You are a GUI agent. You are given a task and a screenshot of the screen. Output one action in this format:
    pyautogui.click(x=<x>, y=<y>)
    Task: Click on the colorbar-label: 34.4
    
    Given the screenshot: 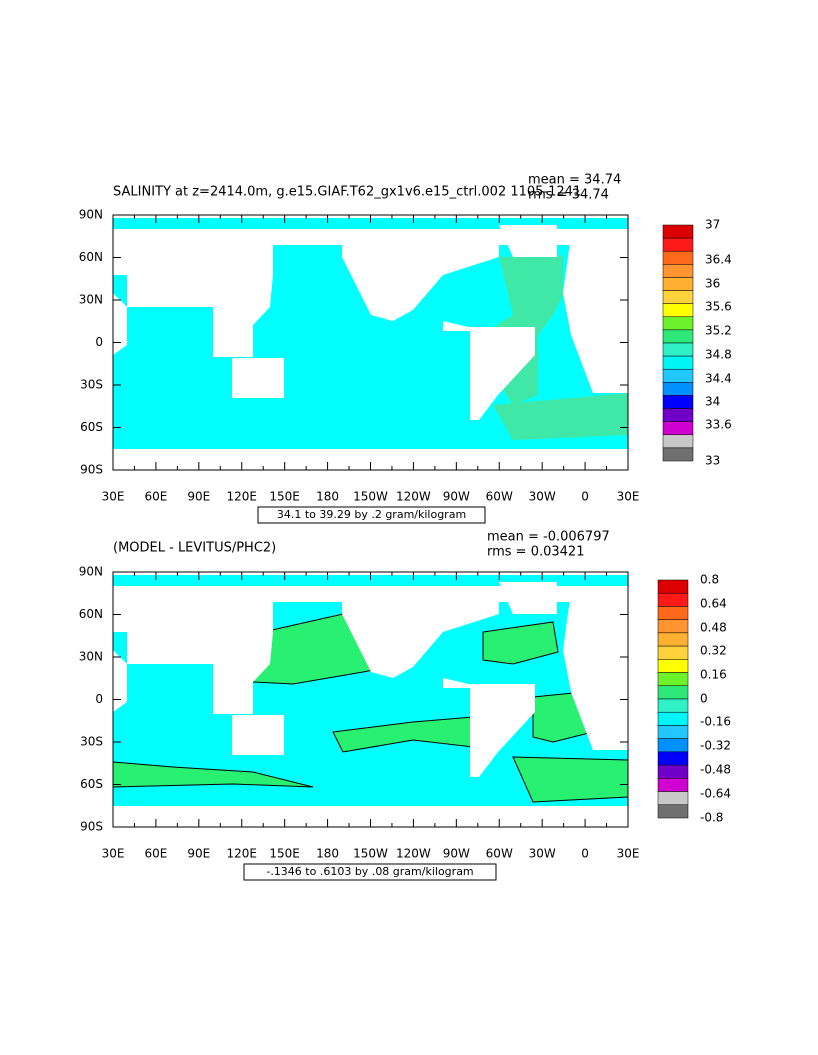 What is the action you would take?
    pyautogui.click(x=718, y=379)
    